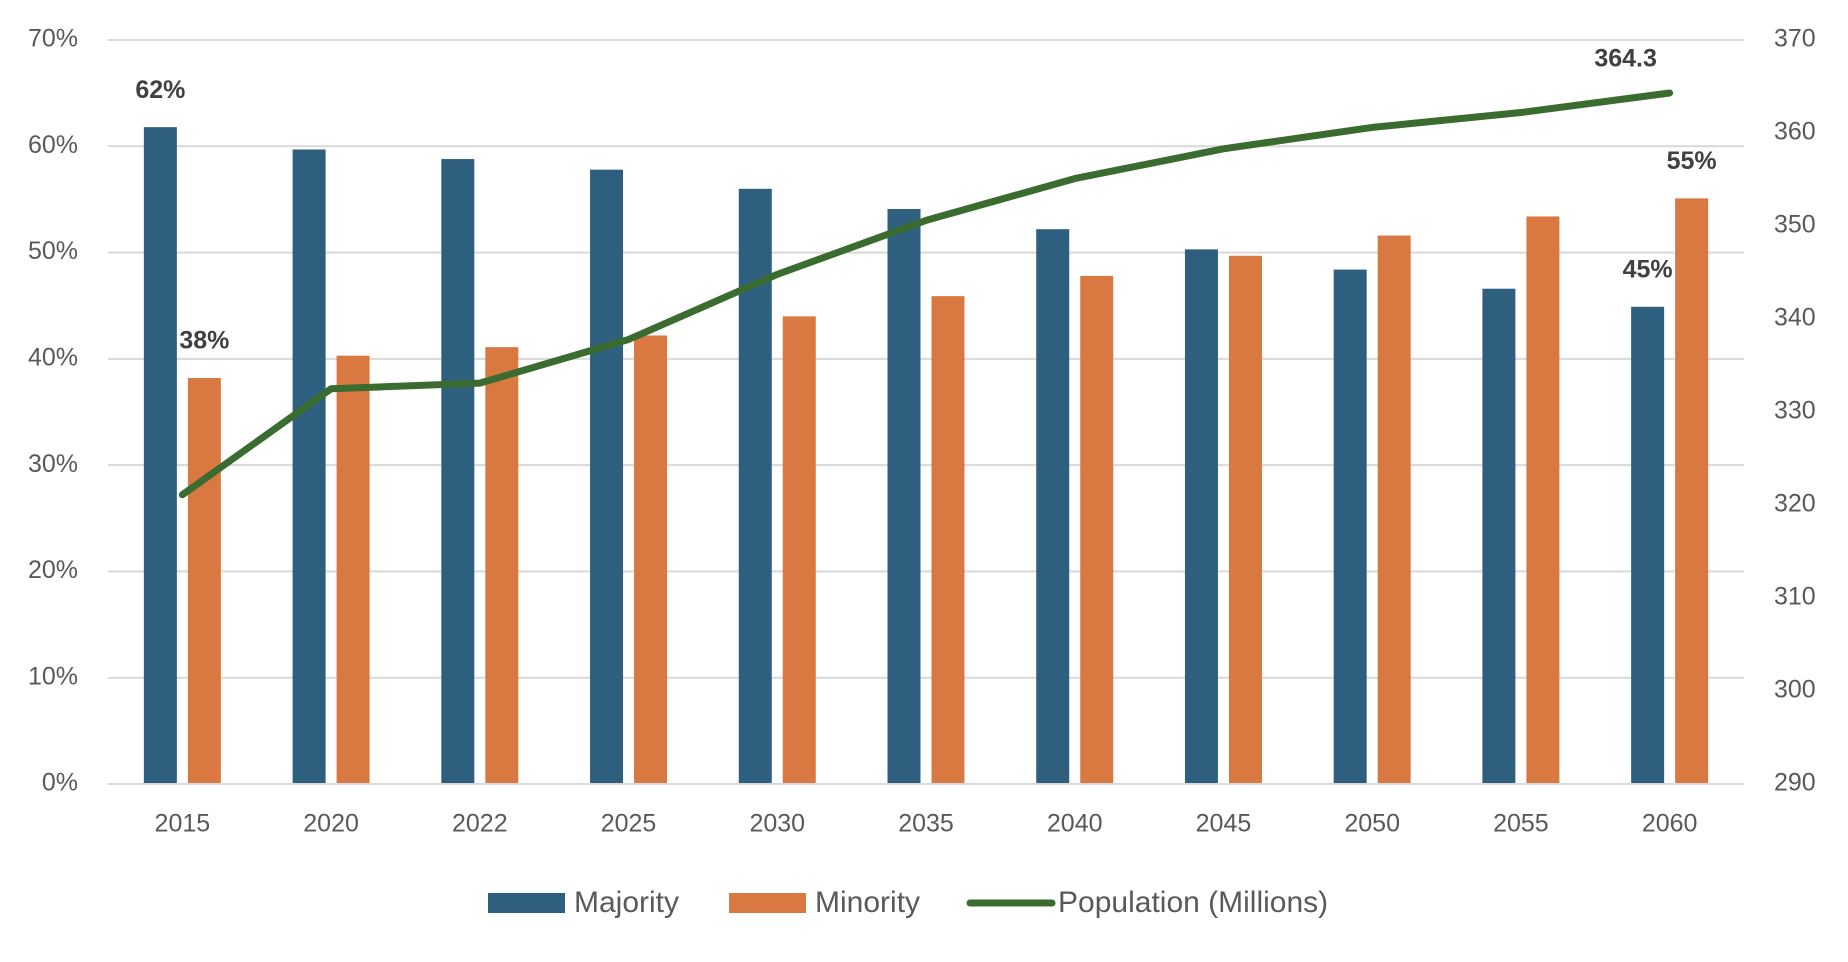  Describe the element at coordinates (777, 824) in the screenshot. I see `x-tick-label: 2030` at that location.